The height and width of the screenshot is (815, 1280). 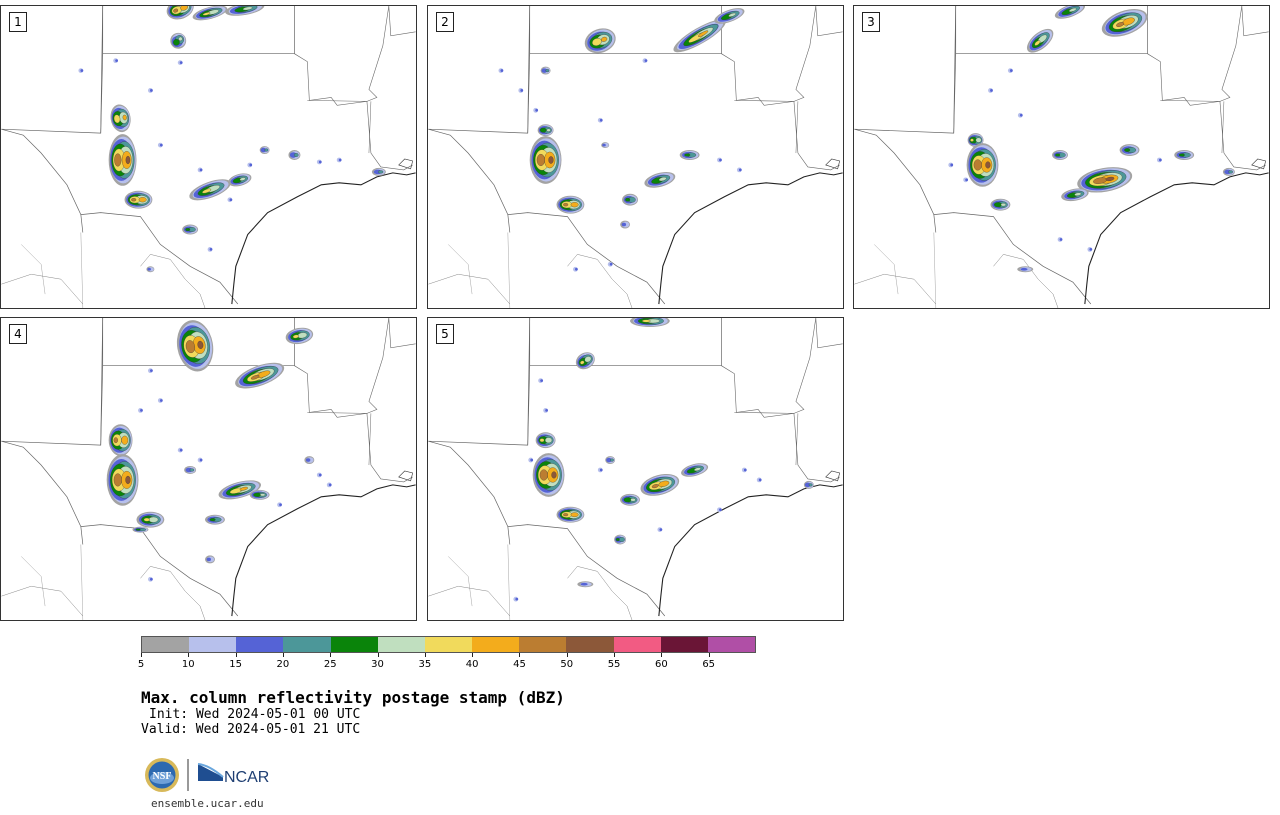 What do you see at coordinates (709, 664) in the screenshot?
I see `colorbar-tick-label: 65` at bounding box center [709, 664].